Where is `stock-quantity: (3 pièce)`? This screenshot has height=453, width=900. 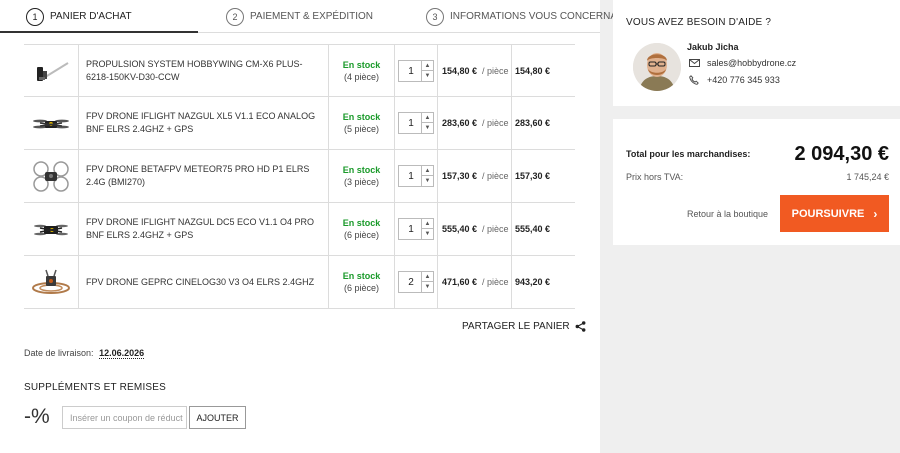 stock-quantity: (3 pièce) is located at coordinates (361, 182).